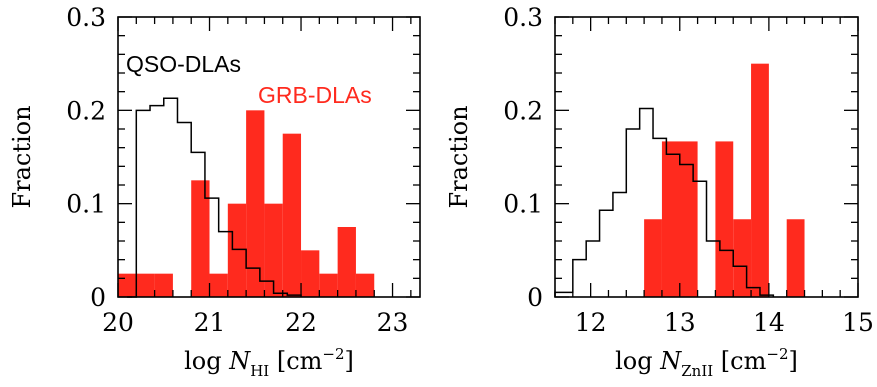  I want to click on legend-qso-dlas: QSO-DLAs, so click(183, 64).